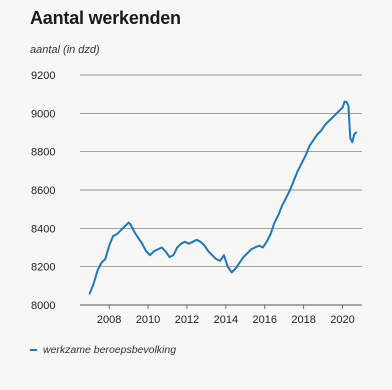  What do you see at coordinates (226, 320) in the screenshot?
I see `x-tick-label-2014: 2014` at bounding box center [226, 320].